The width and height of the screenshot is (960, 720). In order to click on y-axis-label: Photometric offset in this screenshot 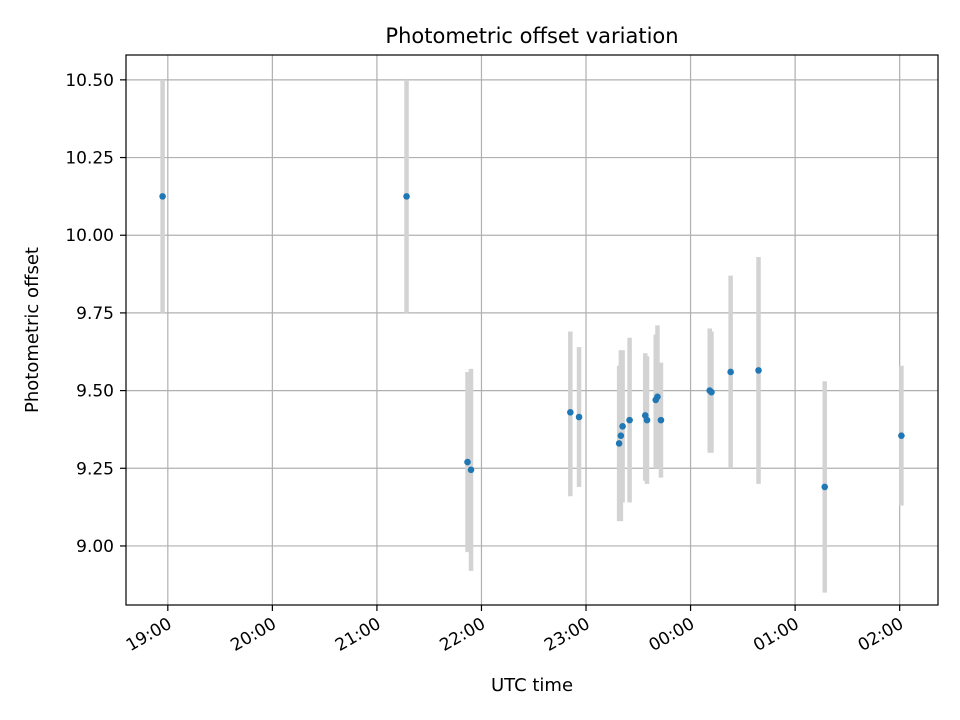, I will do `click(32, 330)`.